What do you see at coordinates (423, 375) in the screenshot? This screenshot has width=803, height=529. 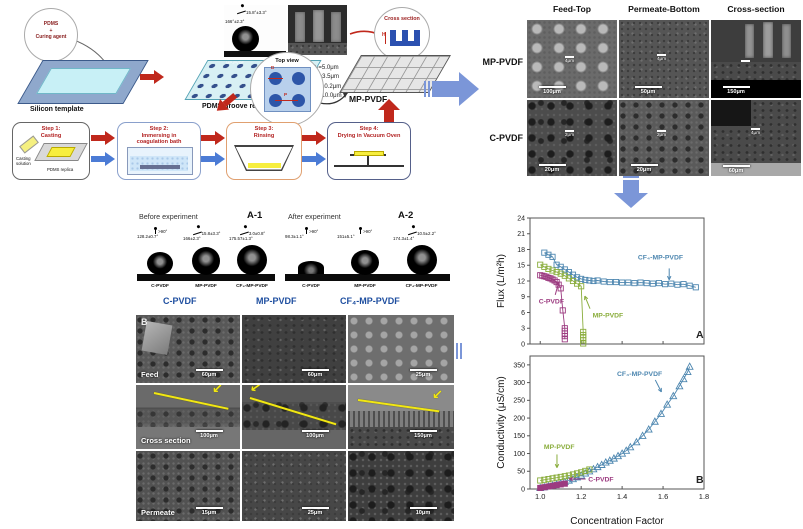 I see `scalebar-label: 25μm` at bounding box center [423, 375].